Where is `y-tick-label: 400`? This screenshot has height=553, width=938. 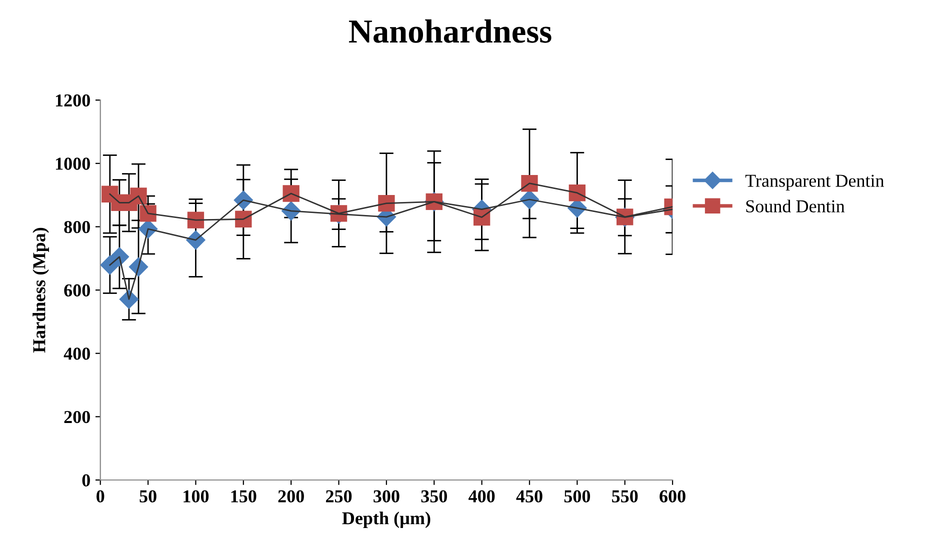 y-tick-label: 400 is located at coordinates (77, 354).